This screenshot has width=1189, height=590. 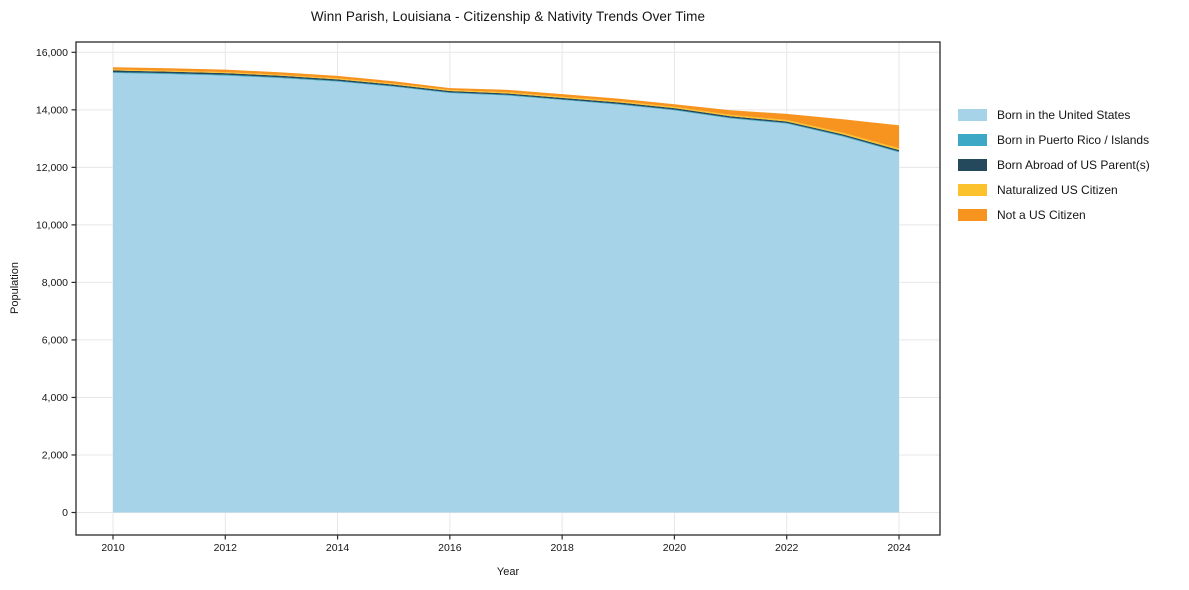 I want to click on y-tick-label: 2,000, so click(x=55, y=455).